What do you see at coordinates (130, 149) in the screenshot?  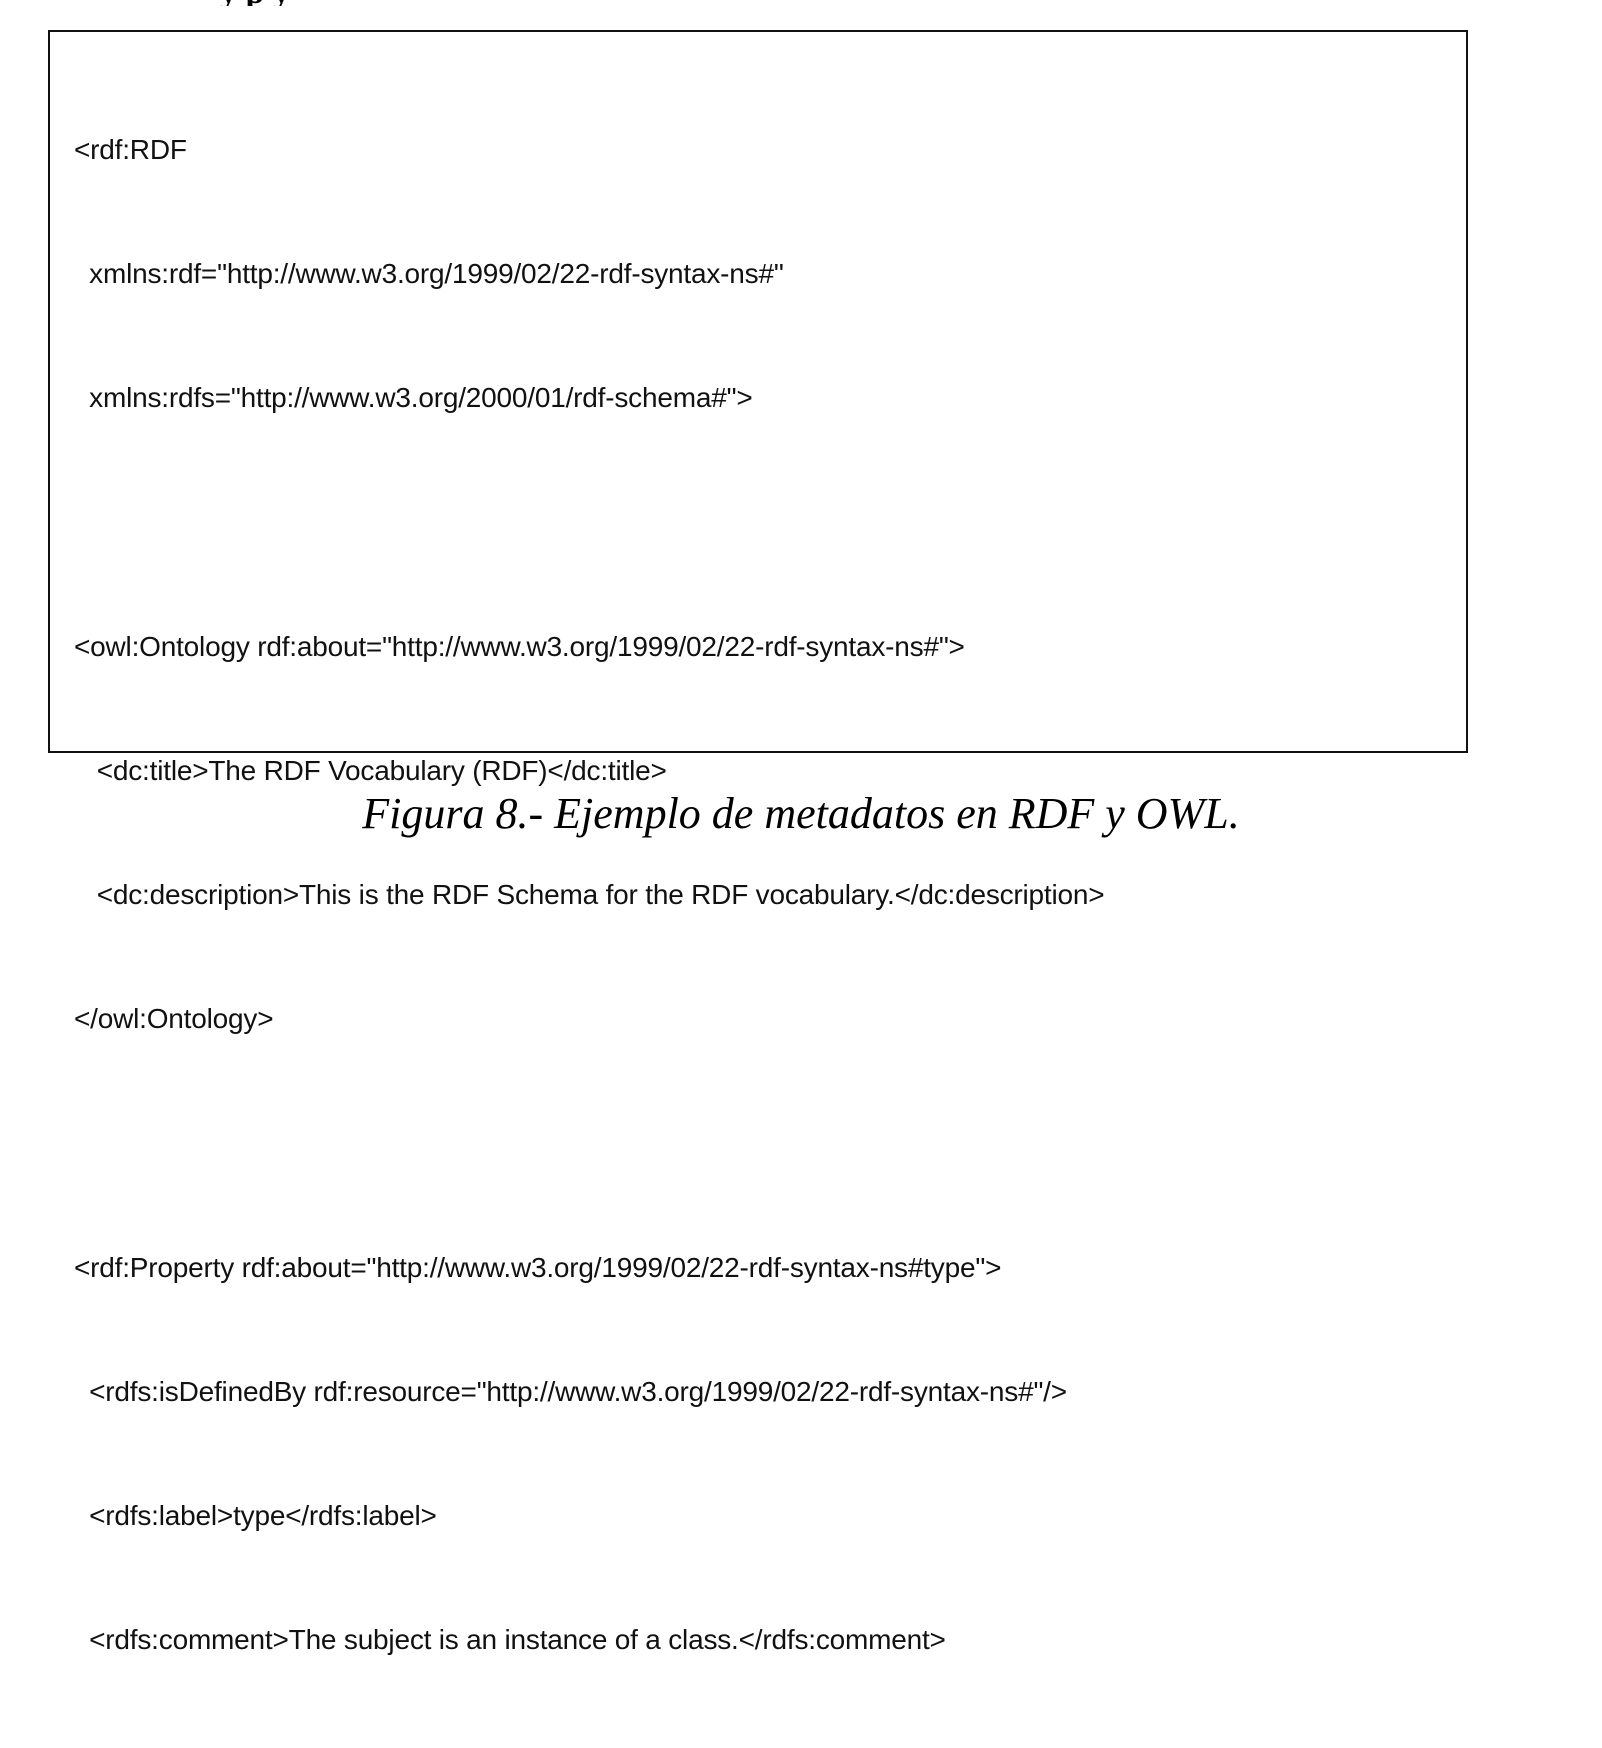 I see `code-line: <rdf:RDF` at bounding box center [130, 149].